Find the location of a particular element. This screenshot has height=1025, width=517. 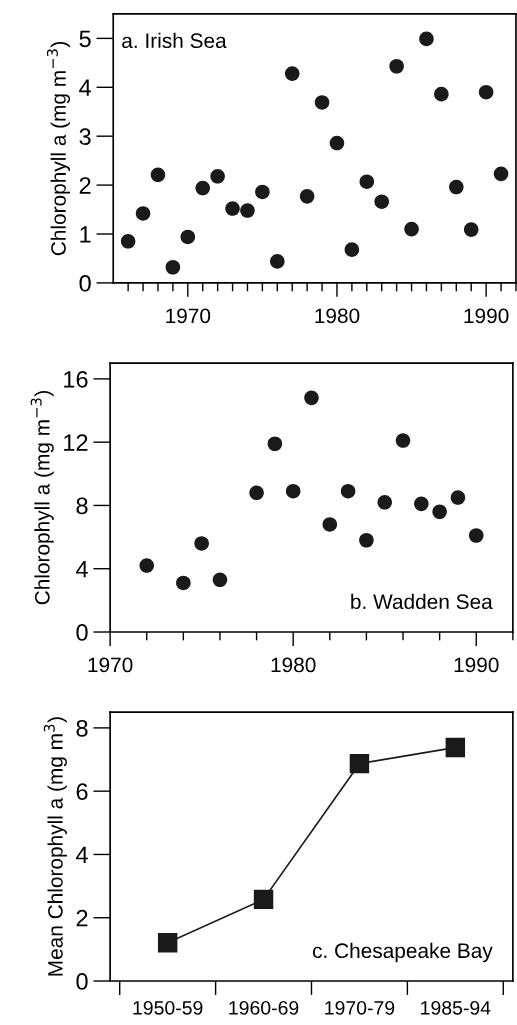

y-tick-label: 6 is located at coordinates (82, 791).